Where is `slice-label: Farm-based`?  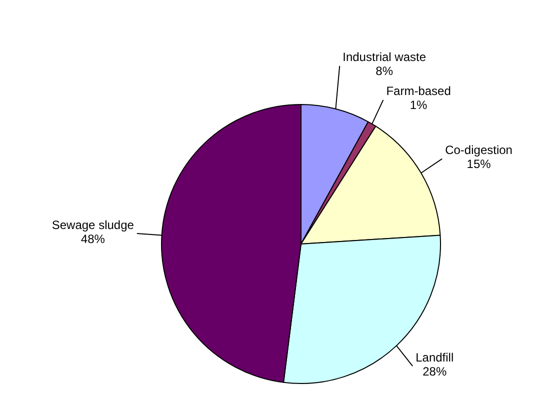 slice-label: Farm-based is located at coordinates (418, 91).